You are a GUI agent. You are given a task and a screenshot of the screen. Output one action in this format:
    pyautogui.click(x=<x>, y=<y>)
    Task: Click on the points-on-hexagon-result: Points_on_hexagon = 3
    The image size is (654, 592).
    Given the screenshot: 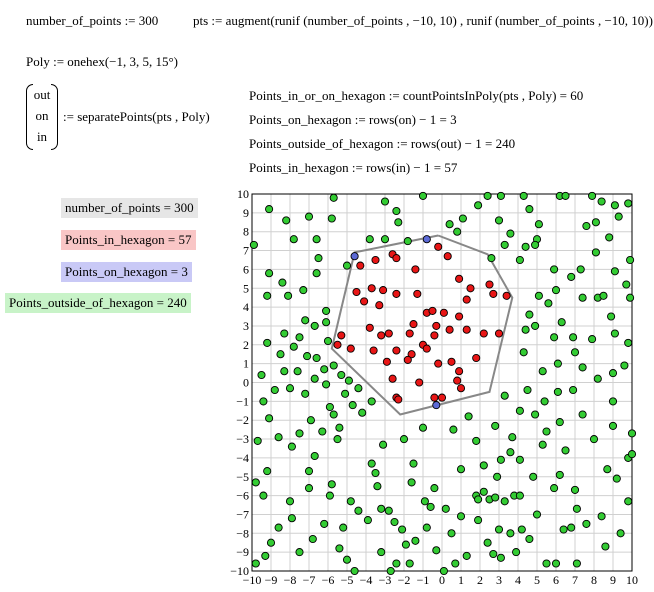 What is the action you would take?
    pyautogui.click(x=126, y=272)
    